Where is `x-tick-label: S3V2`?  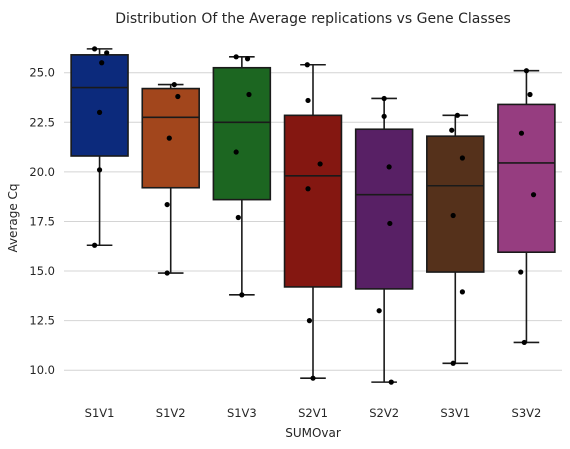 x-tick-label: S3V2 is located at coordinates (527, 413).